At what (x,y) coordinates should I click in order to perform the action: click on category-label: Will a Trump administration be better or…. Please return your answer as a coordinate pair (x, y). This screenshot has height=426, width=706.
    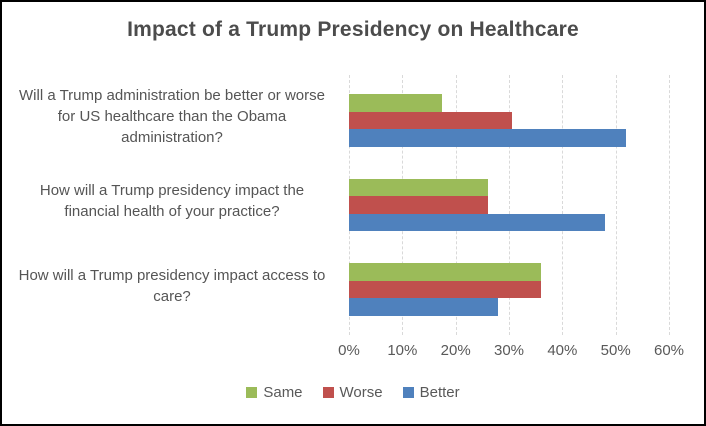
    Looking at the image, I should click on (172, 116).